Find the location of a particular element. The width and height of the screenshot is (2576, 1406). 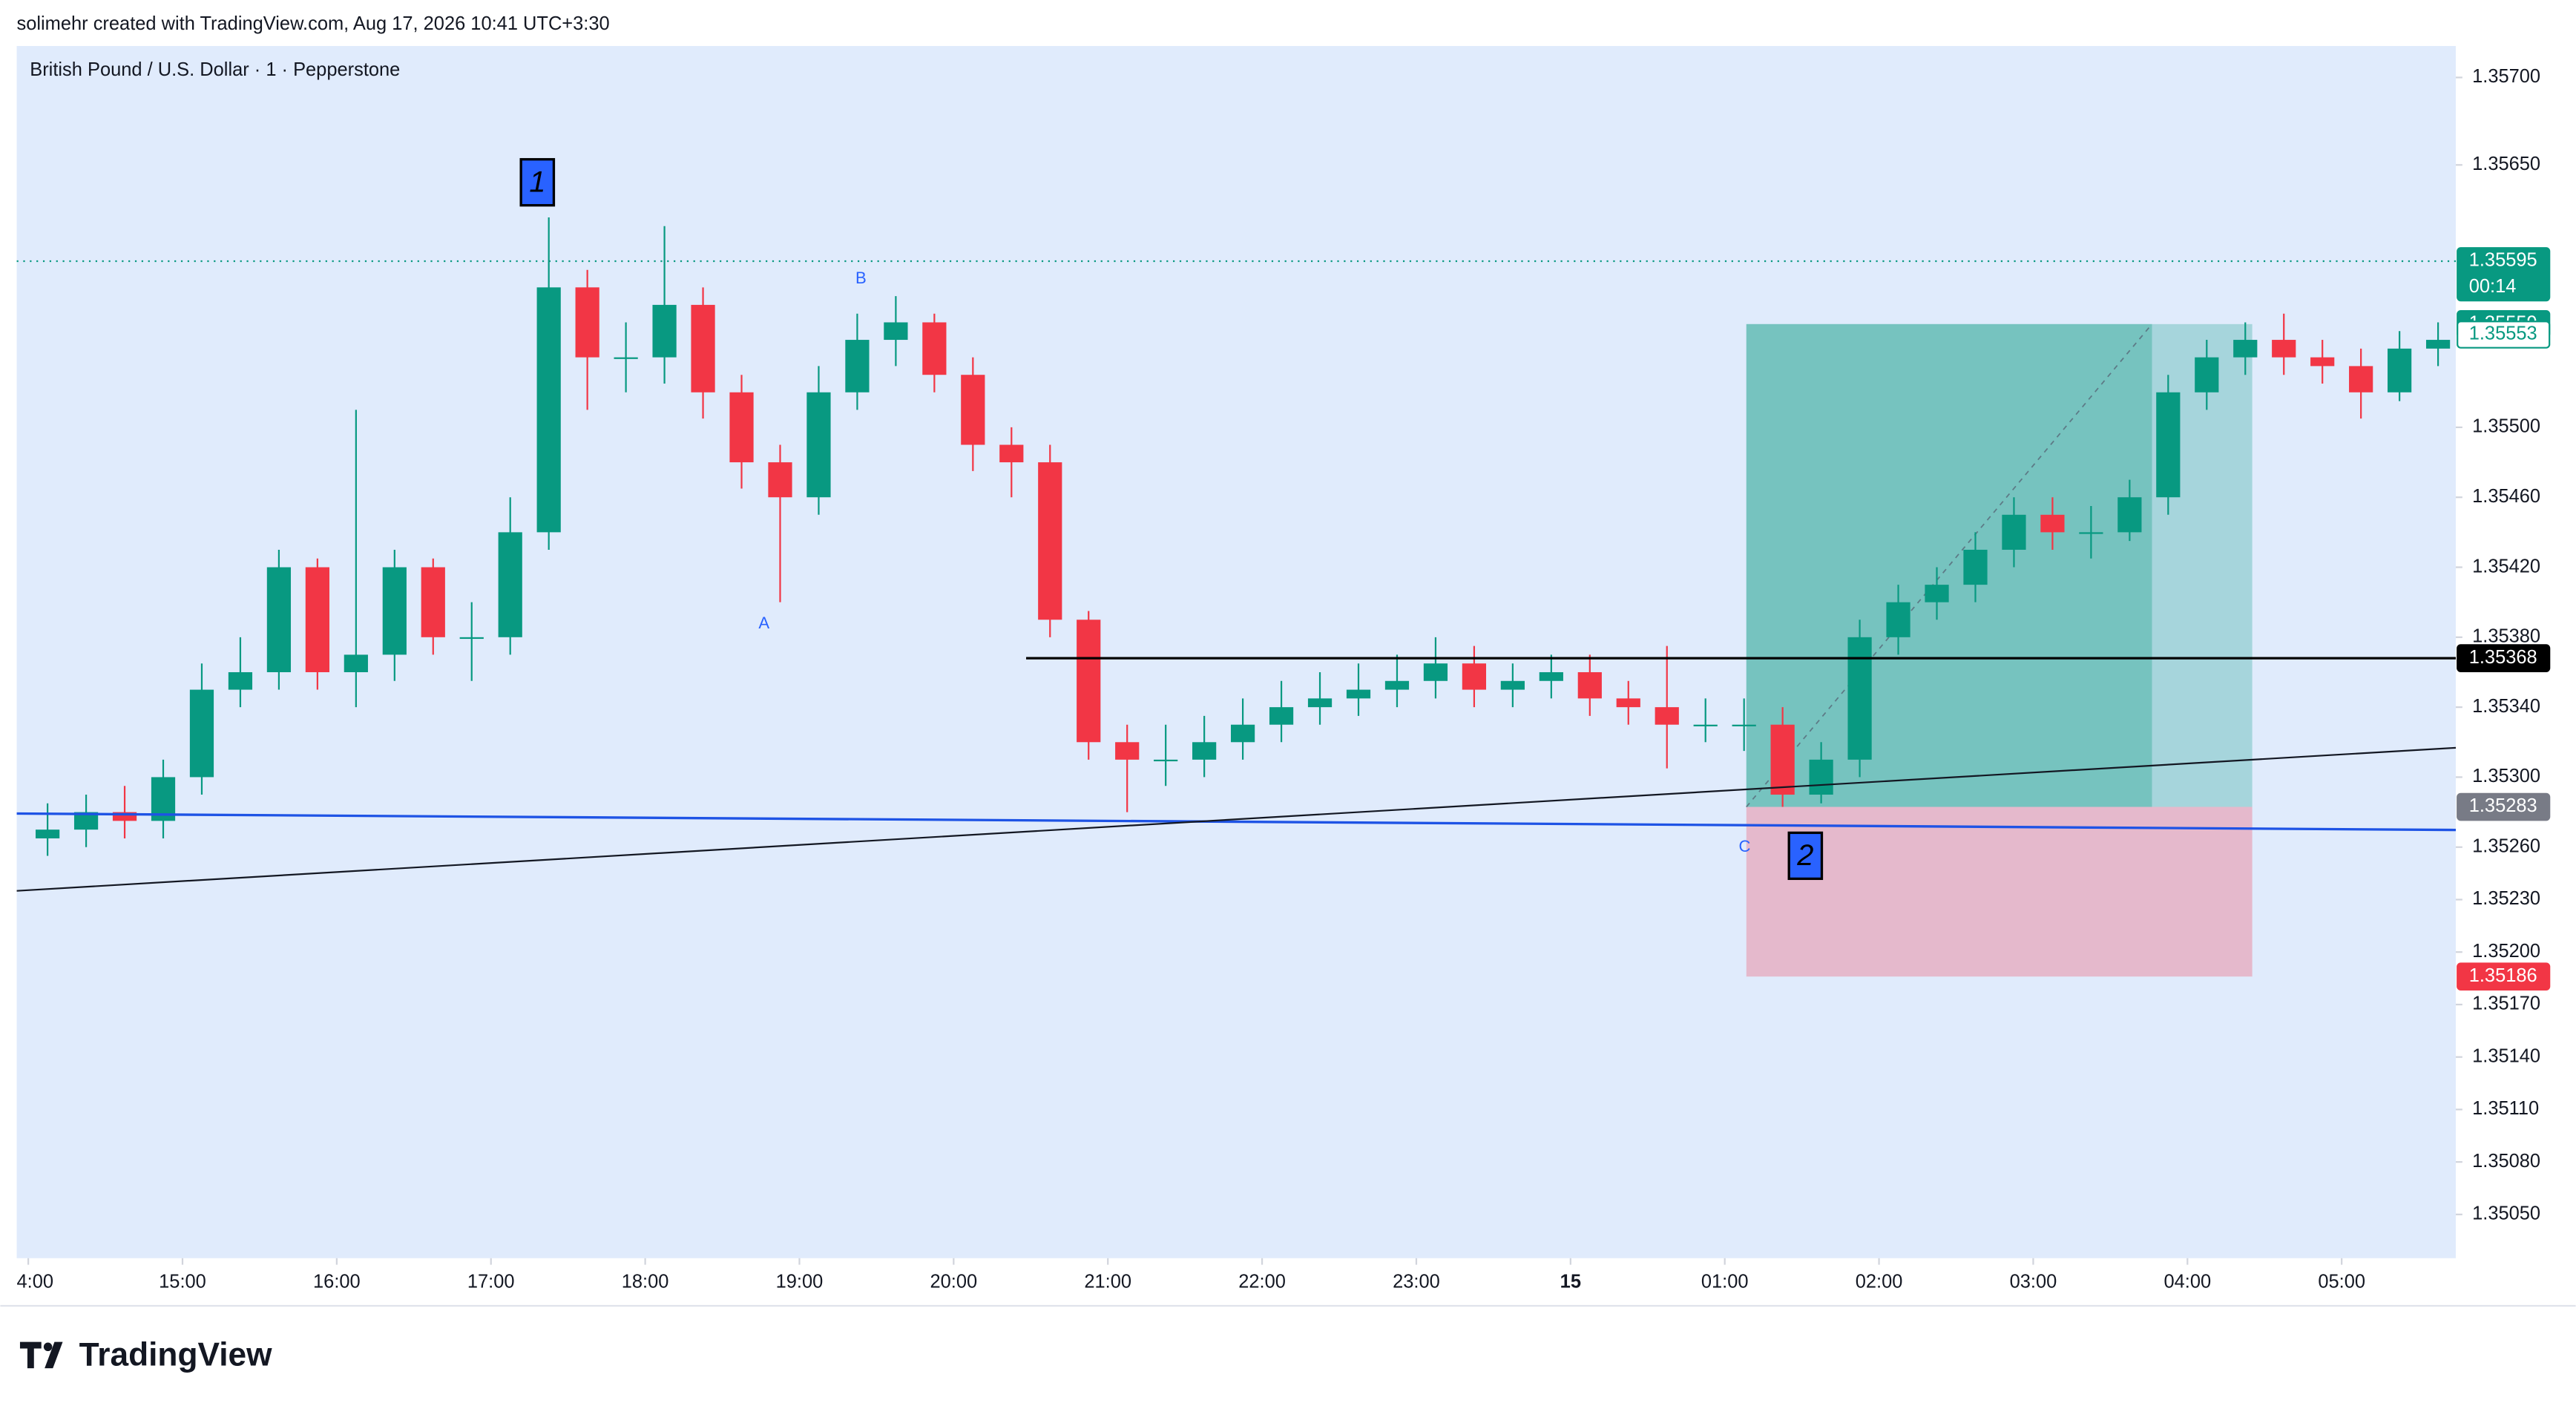

x-tick-label: 01:00 is located at coordinates (1725, 1282).